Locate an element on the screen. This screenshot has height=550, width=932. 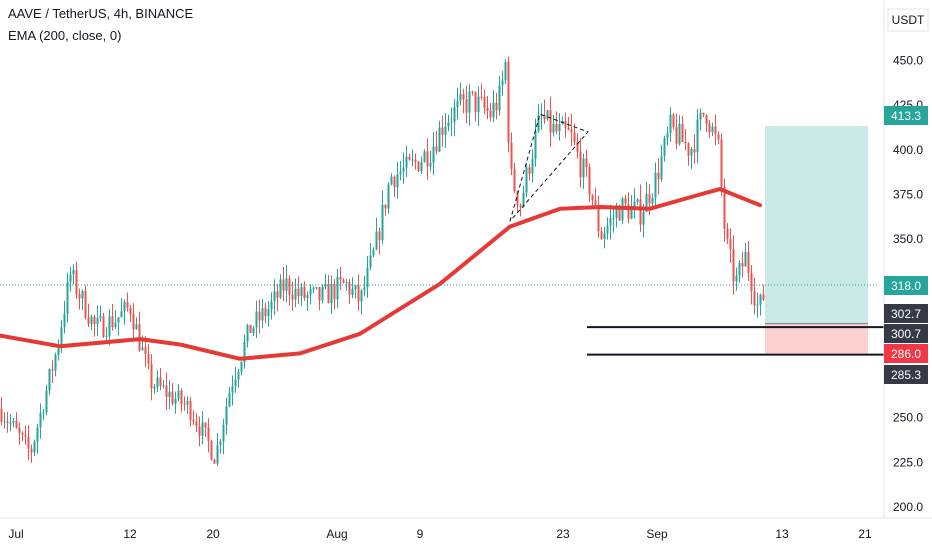
indicator-legend: EMA (200, close, 0) is located at coordinates (65, 35).